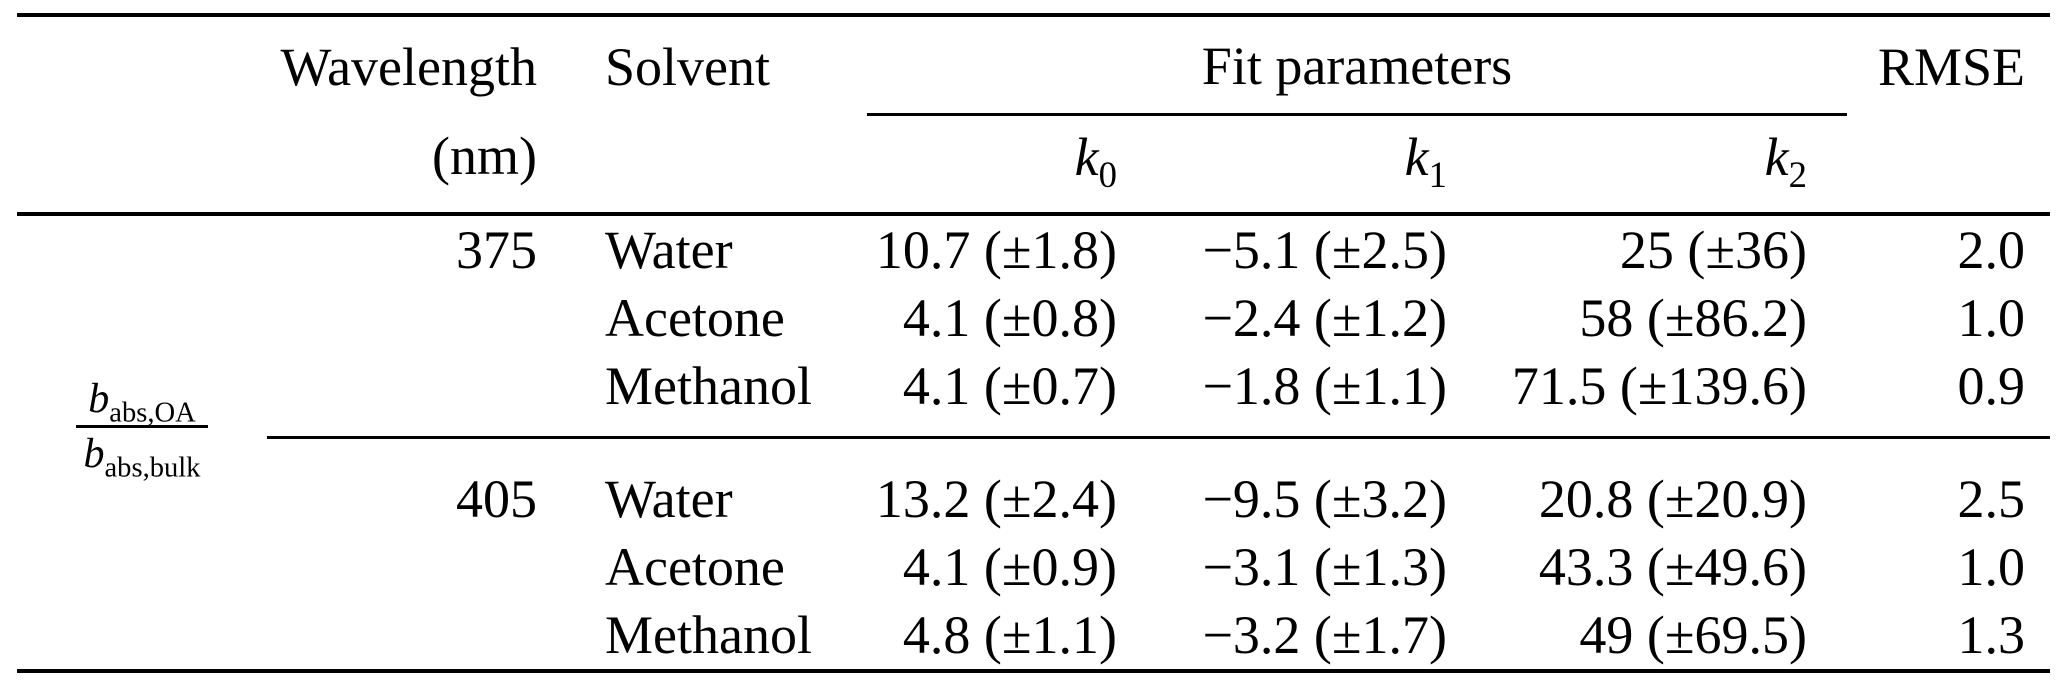  I want to click on rmse-cell: 1.3, so click(1991, 635).